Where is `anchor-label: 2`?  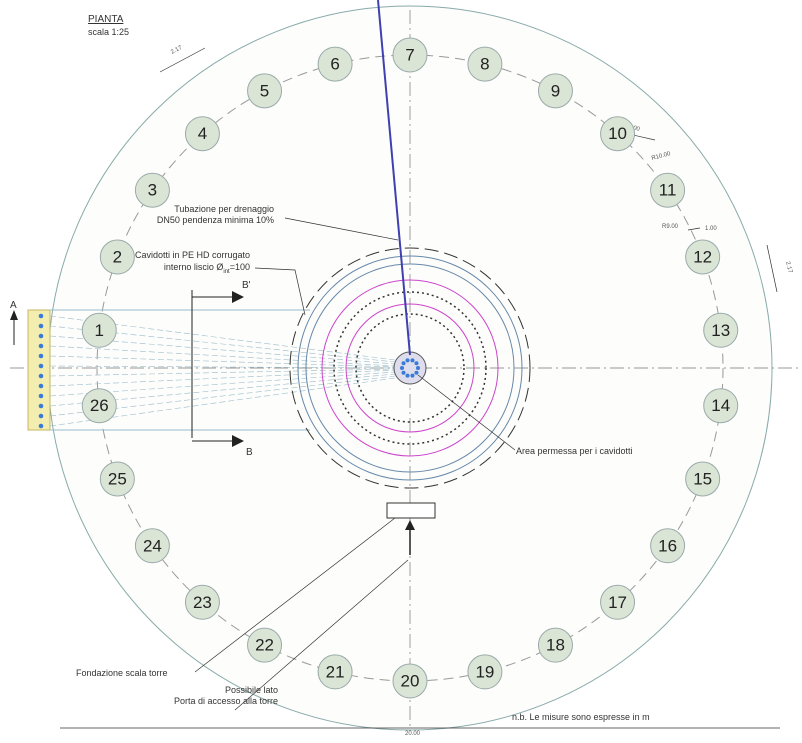 anchor-label: 2 is located at coordinates (117, 257).